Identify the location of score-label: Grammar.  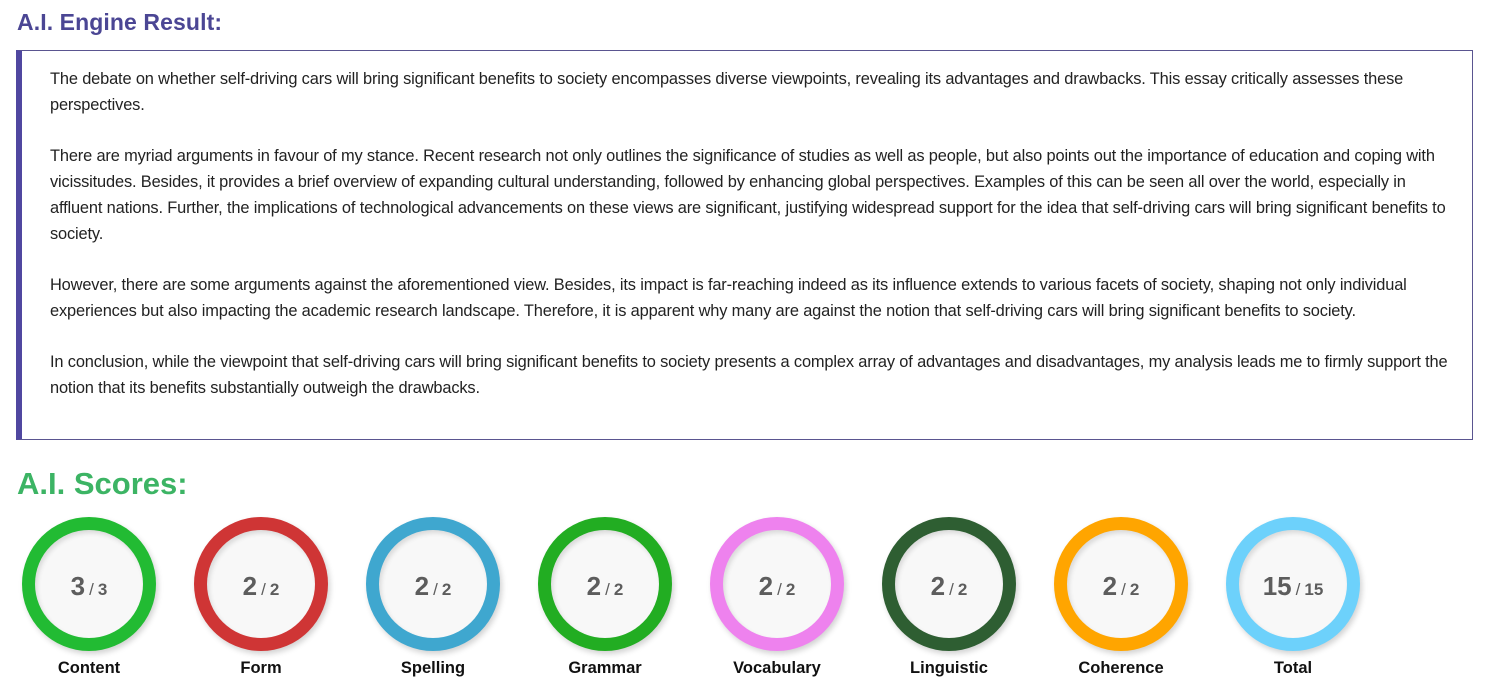
(605, 668).